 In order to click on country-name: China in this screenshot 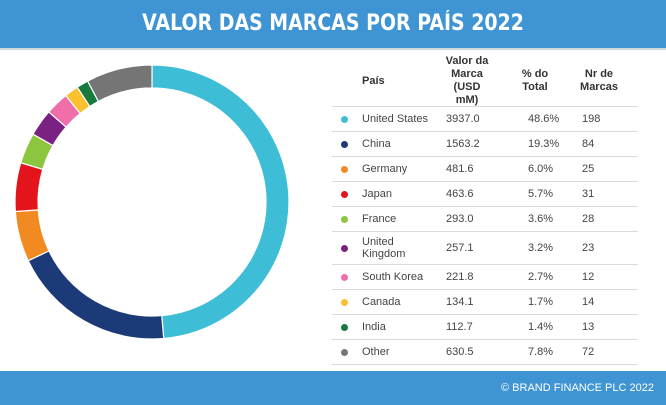, I will do `click(376, 144)`.